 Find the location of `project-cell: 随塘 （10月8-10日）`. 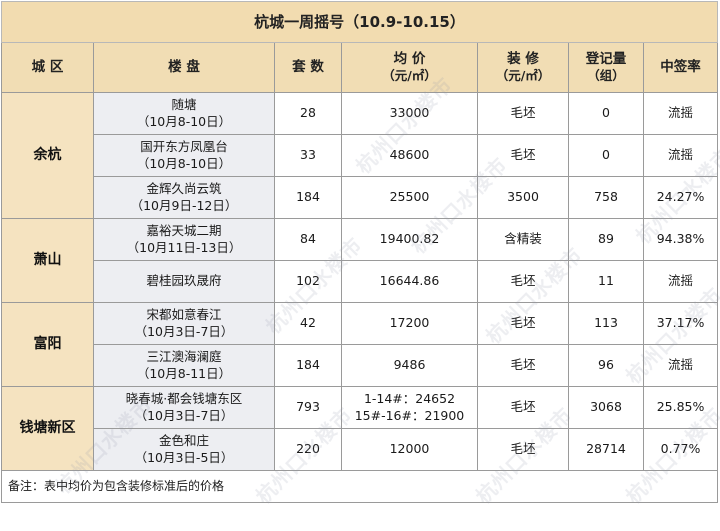

project-cell: 随塘 （10月8-10日） is located at coordinates (184, 113).